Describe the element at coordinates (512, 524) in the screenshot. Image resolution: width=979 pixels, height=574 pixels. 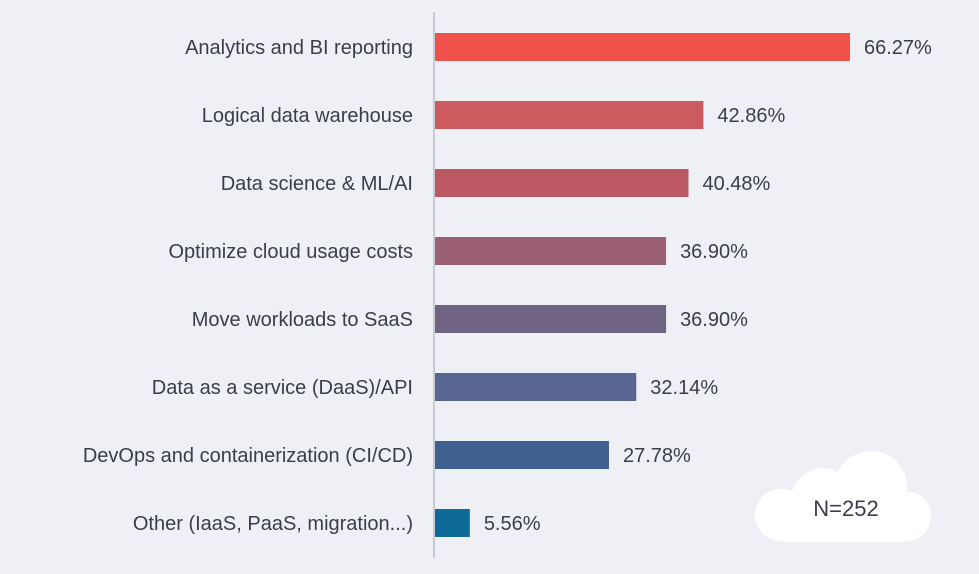
I see `value-label: 5.56%` at that location.